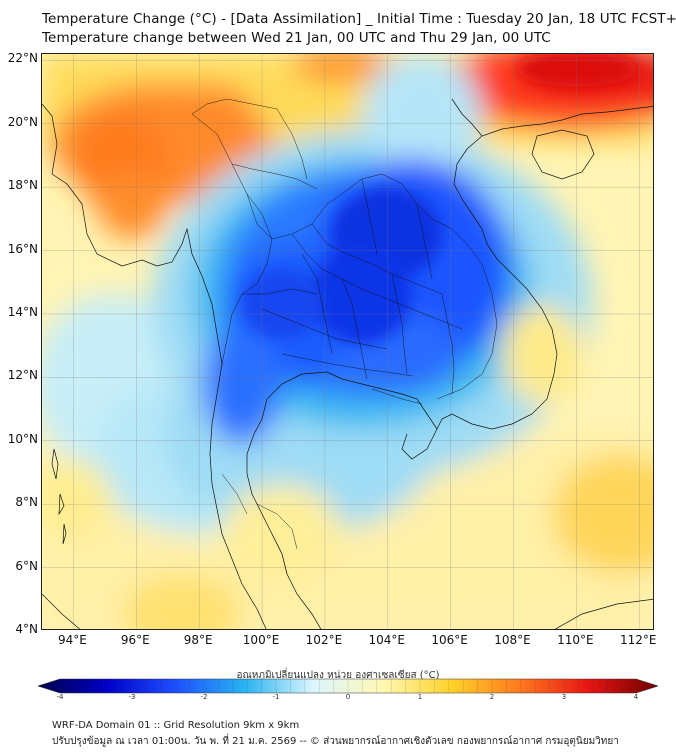 This screenshot has width=676, height=756. Describe the element at coordinates (132, 697) in the screenshot. I see `colorbar-tick-label: -3` at that location.